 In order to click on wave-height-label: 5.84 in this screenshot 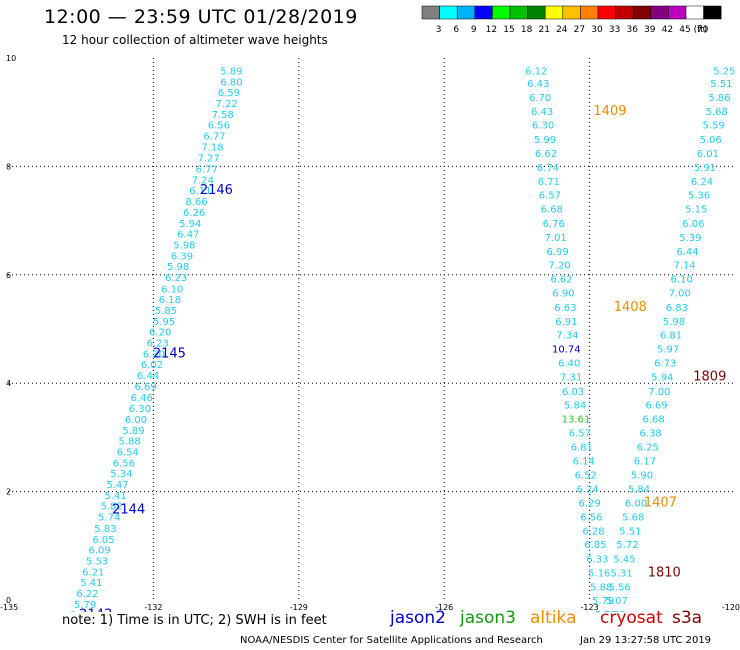, I will do `click(639, 489)`.